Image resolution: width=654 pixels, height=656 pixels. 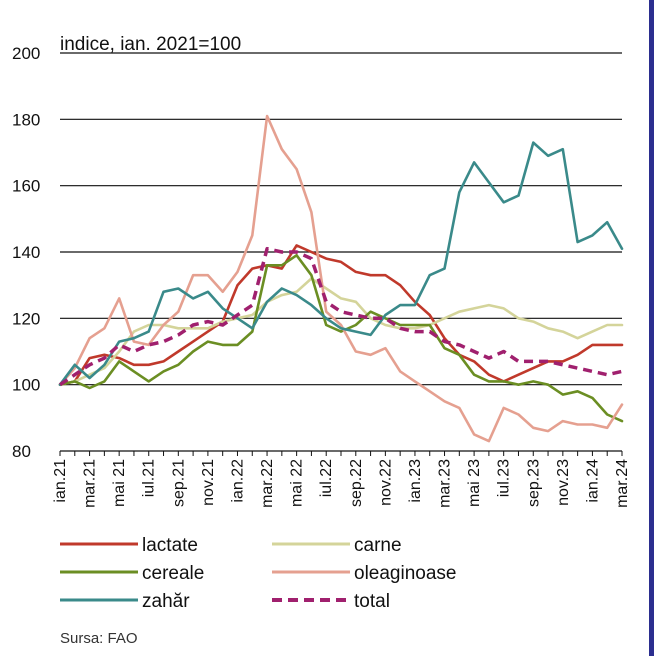 What do you see at coordinates (533, 483) in the screenshot?
I see `x-tick-label: sep.23` at bounding box center [533, 483].